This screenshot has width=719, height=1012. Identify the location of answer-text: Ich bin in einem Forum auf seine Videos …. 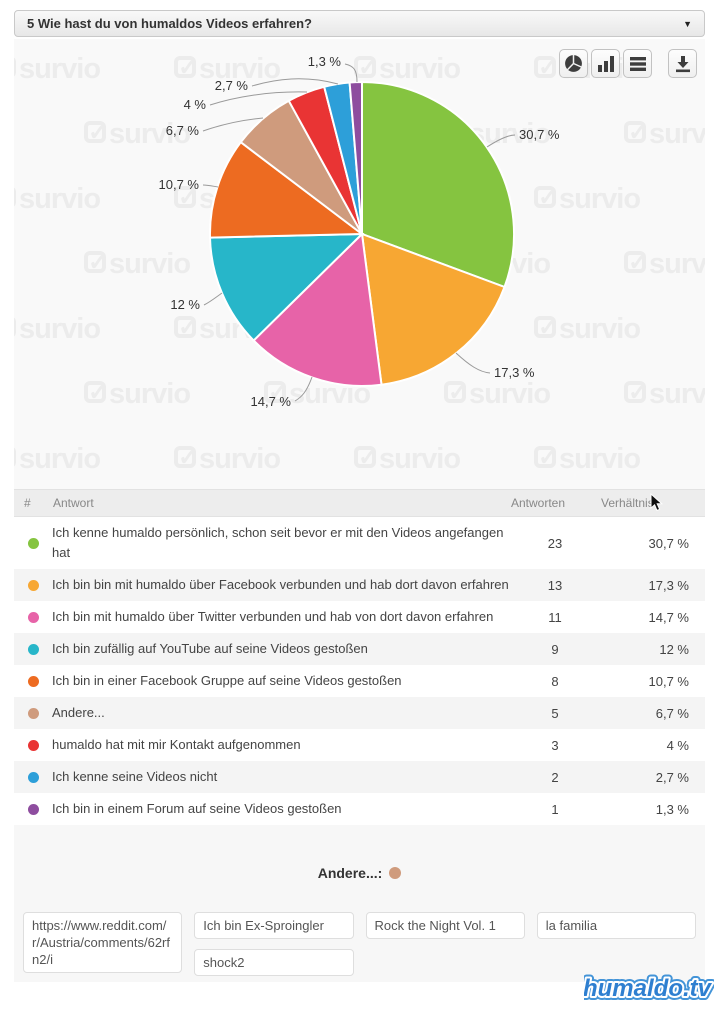
(197, 808).